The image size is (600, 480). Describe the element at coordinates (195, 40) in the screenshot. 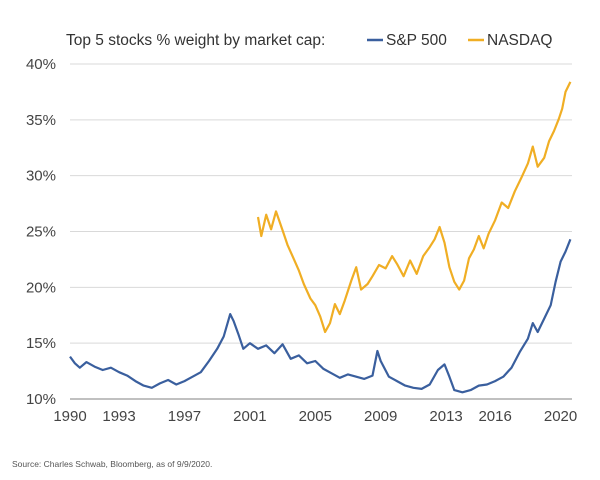

I see `chart-title: Top 5 stocks % weight by market cap:` at that location.